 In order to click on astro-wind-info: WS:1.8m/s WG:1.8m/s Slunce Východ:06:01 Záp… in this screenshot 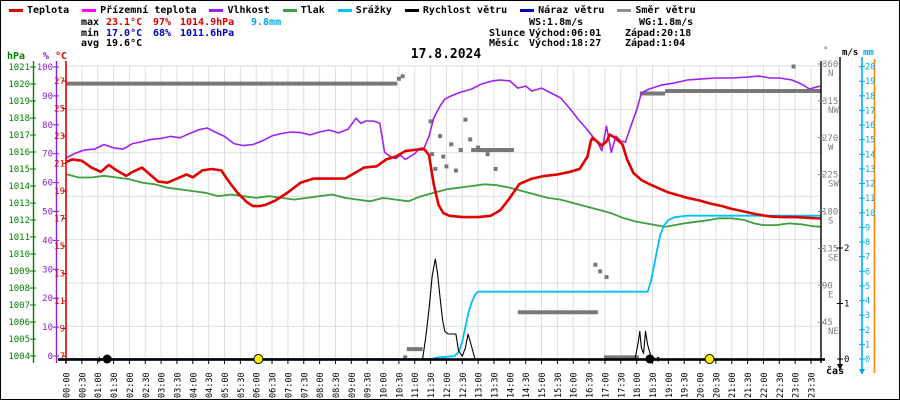, I will do `click(591, 33)`.